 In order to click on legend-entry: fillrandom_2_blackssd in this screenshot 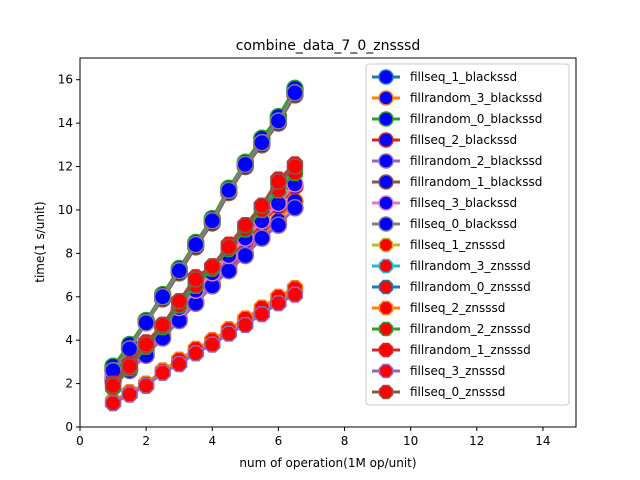, I will do `click(457, 161)`.